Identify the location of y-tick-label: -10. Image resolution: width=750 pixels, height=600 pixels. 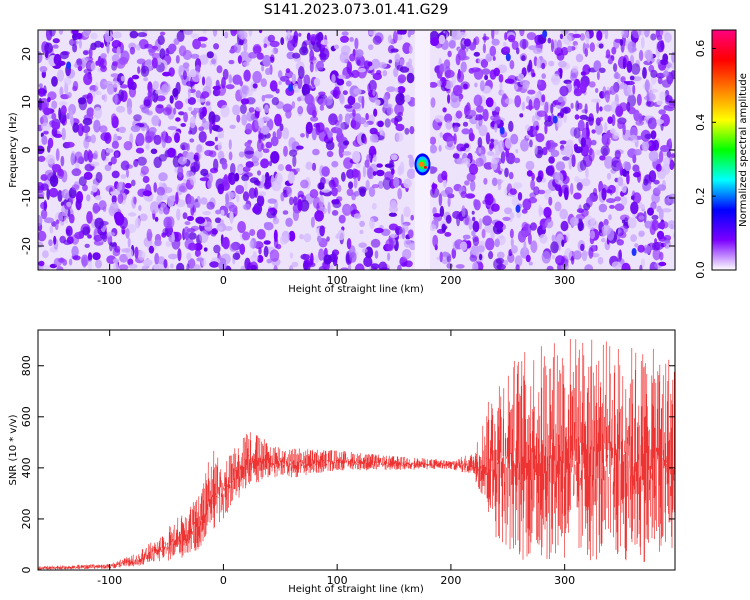
(26, 198).